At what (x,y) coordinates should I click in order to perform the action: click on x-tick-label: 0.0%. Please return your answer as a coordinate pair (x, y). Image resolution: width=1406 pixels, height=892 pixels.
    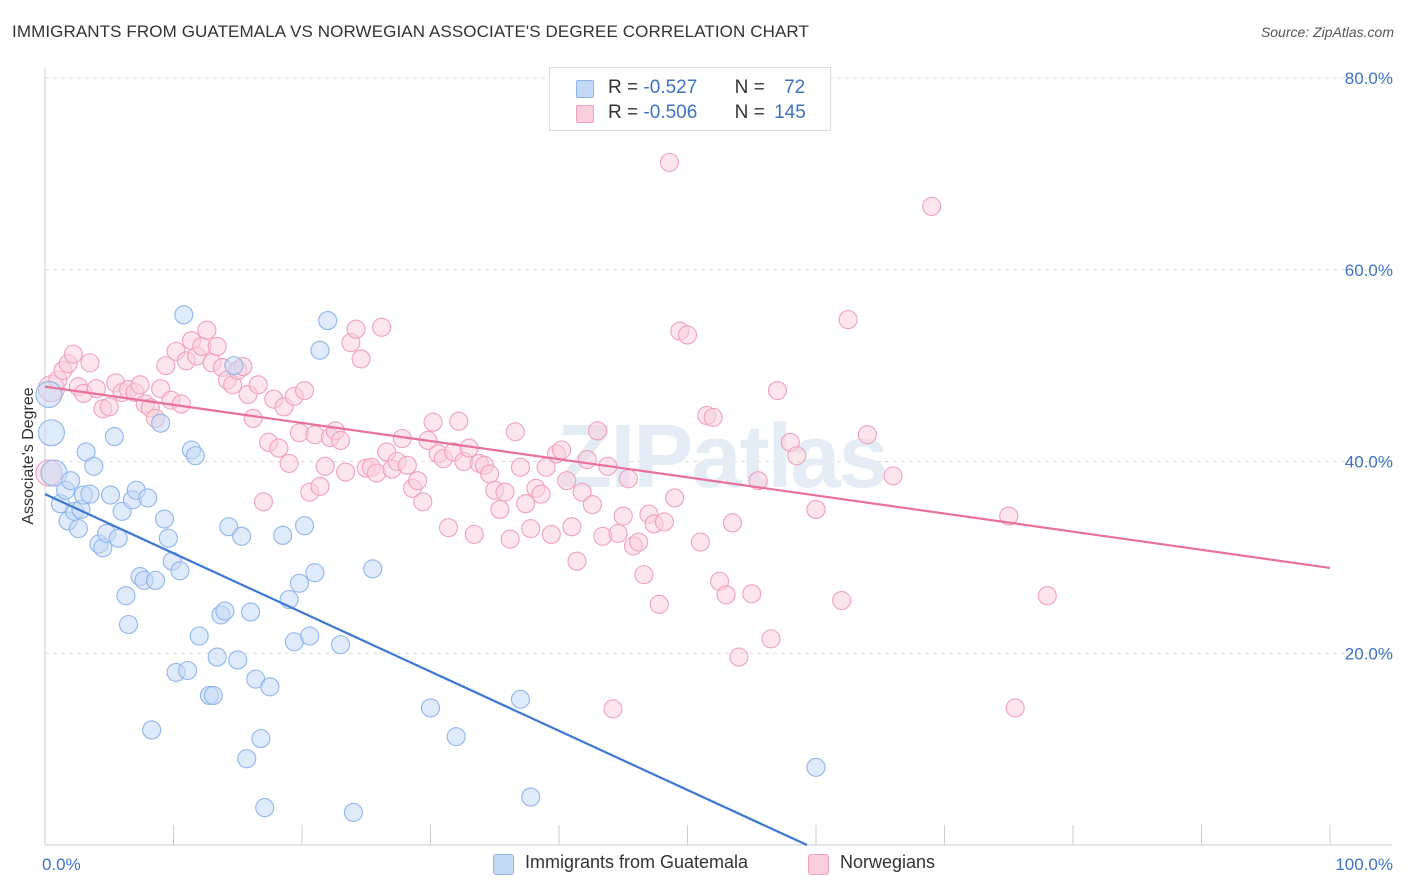
    Looking at the image, I should click on (61, 864).